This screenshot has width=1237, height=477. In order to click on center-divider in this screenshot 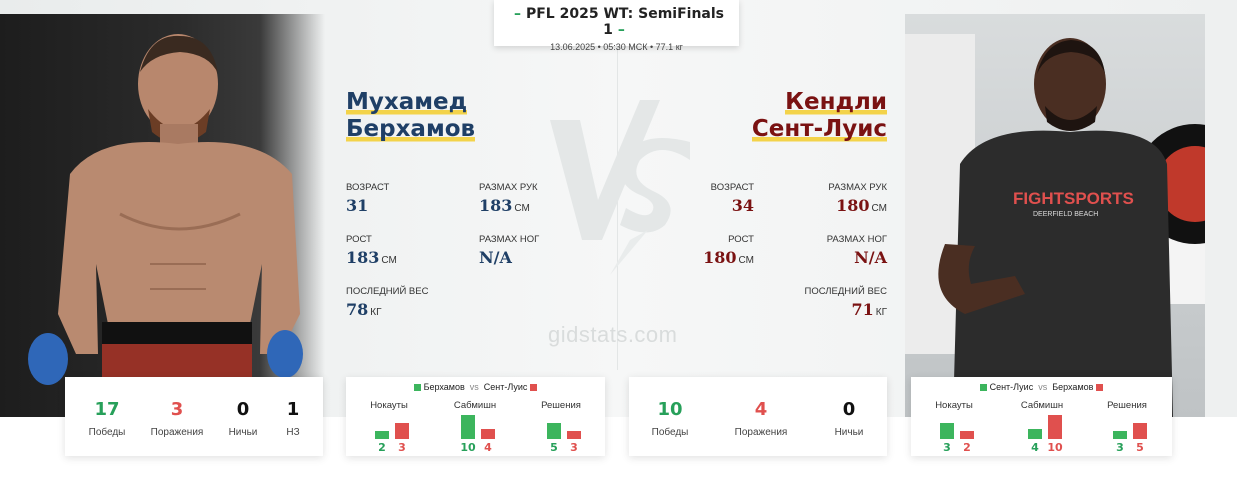, I will do `click(617, 205)`.